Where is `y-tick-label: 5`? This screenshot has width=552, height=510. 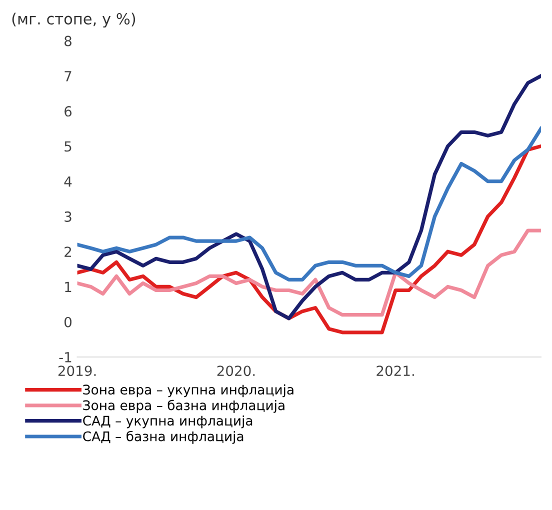
y-tick-label: 5 is located at coordinates (68, 146).